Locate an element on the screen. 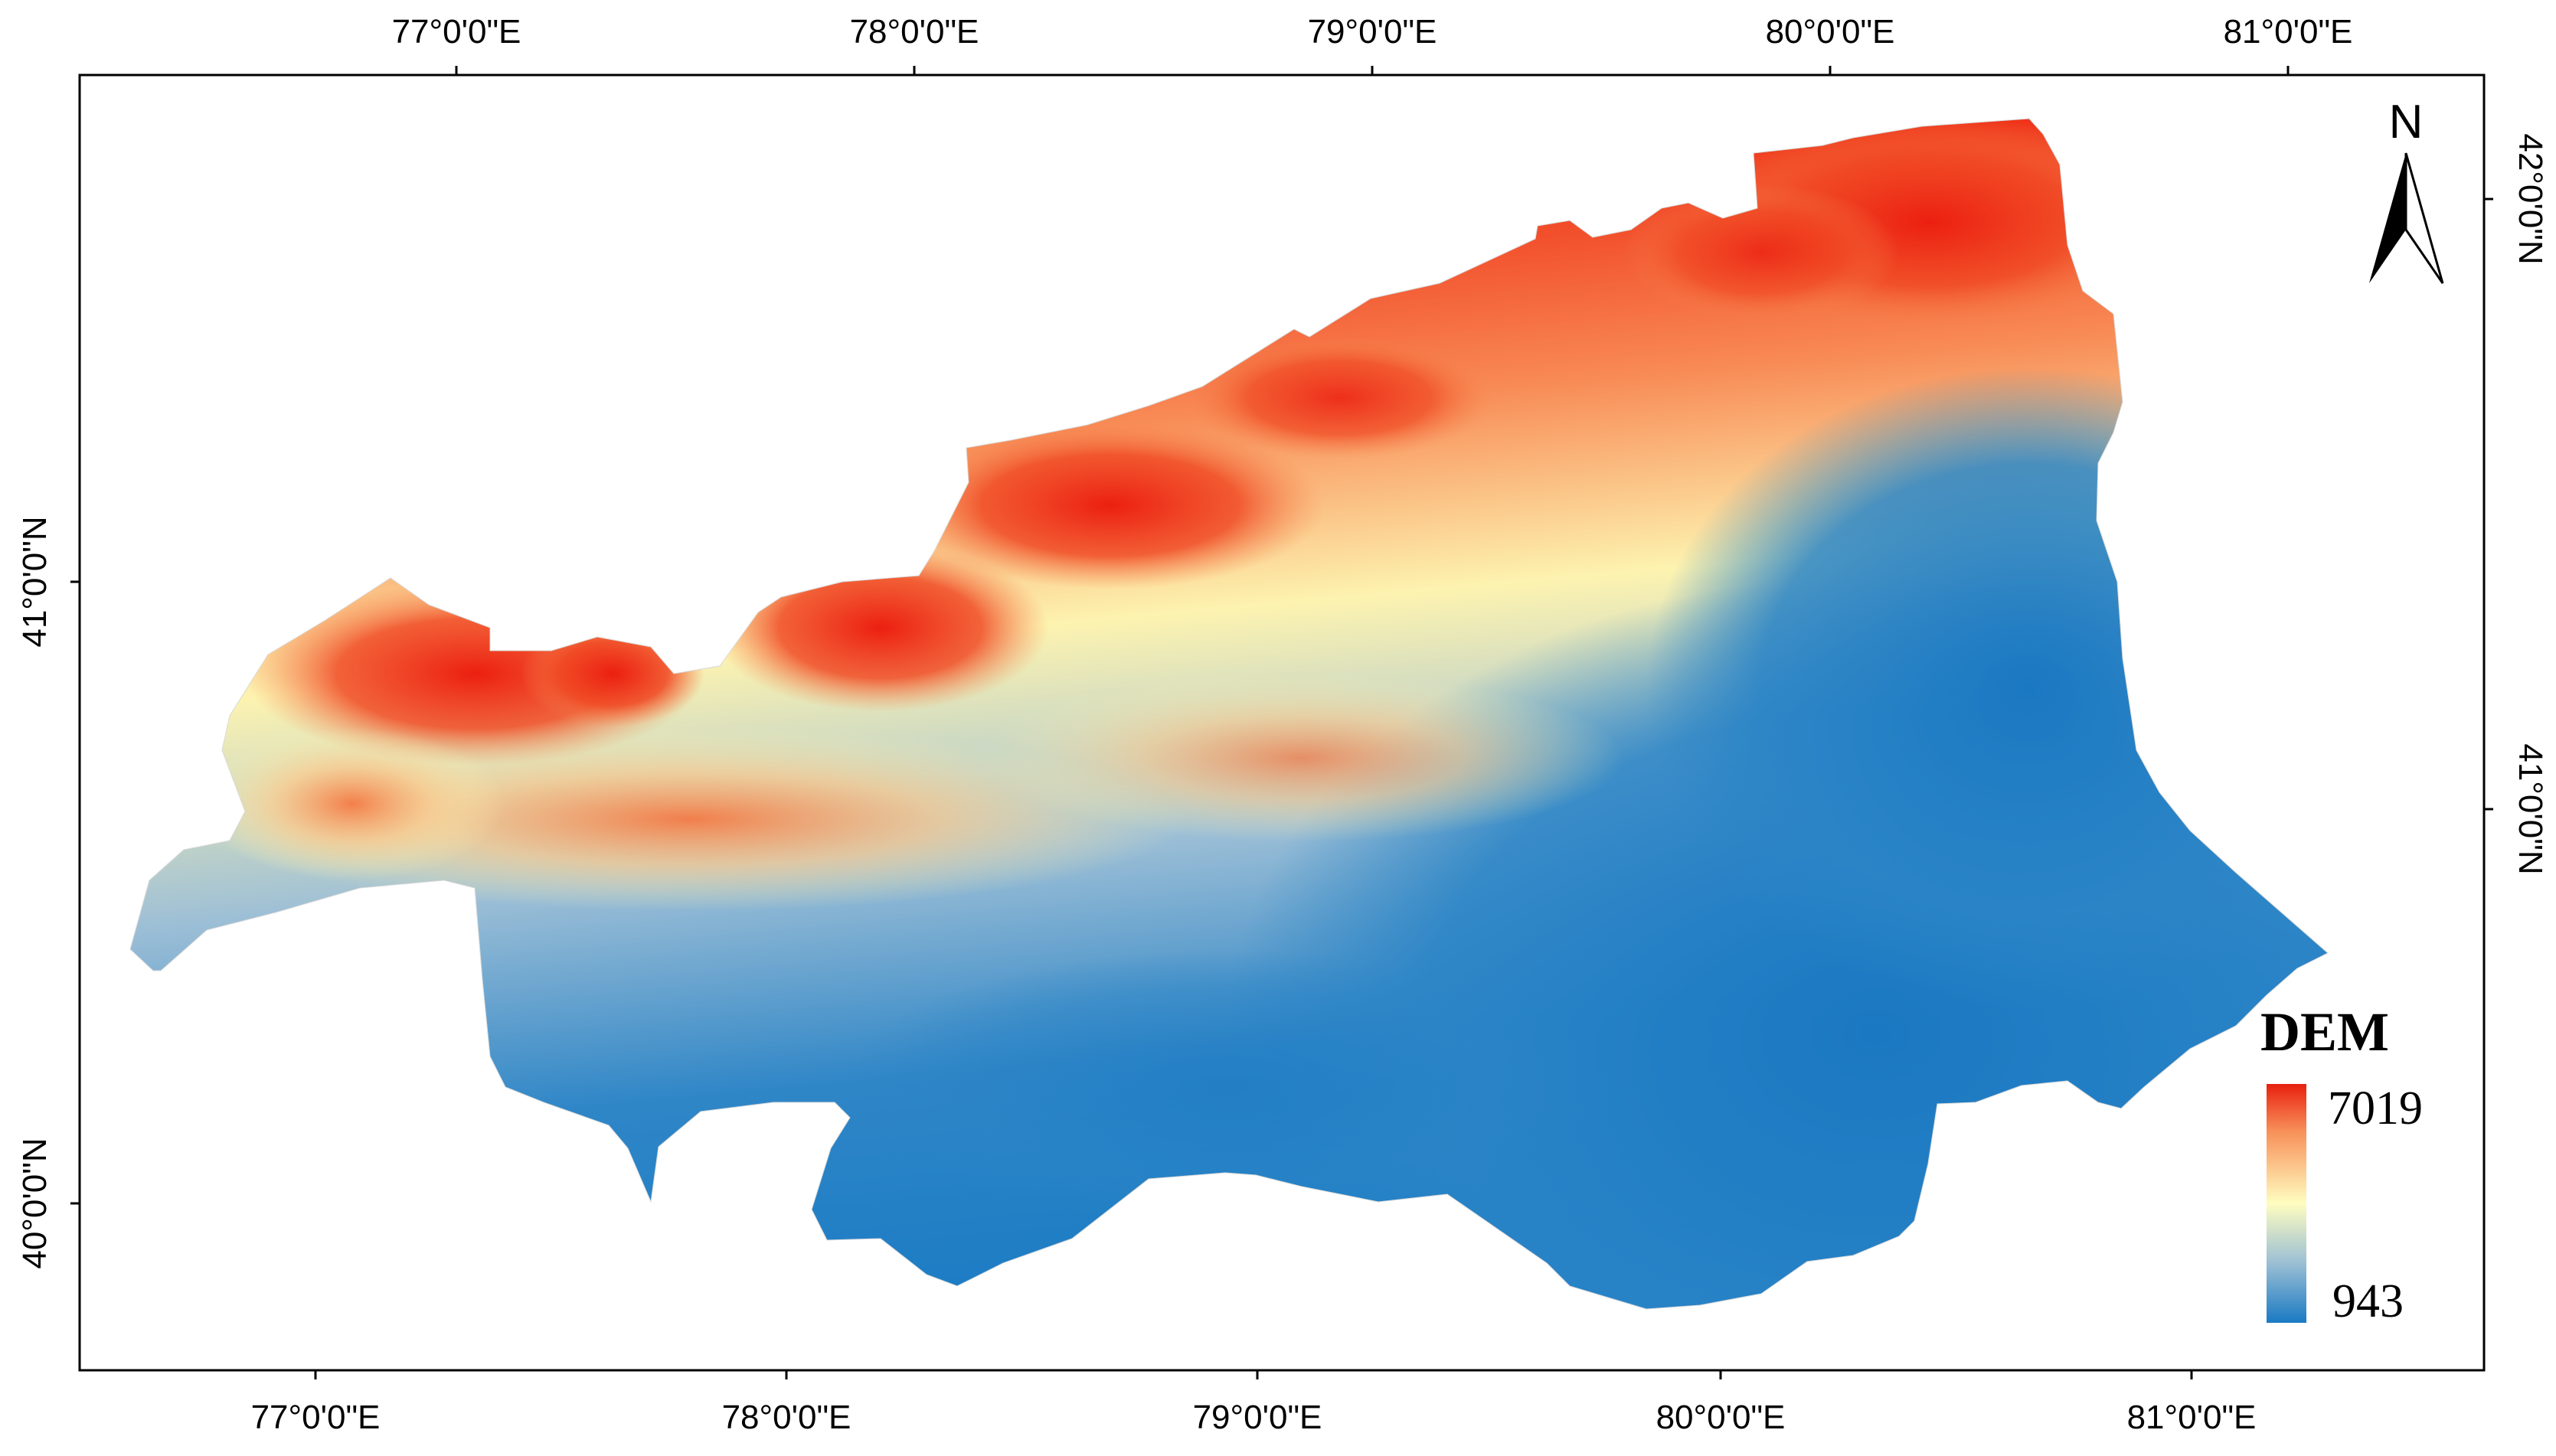 This screenshot has width=2556, height=1456. legend-min-label: 943 is located at coordinates (2368, 1301).